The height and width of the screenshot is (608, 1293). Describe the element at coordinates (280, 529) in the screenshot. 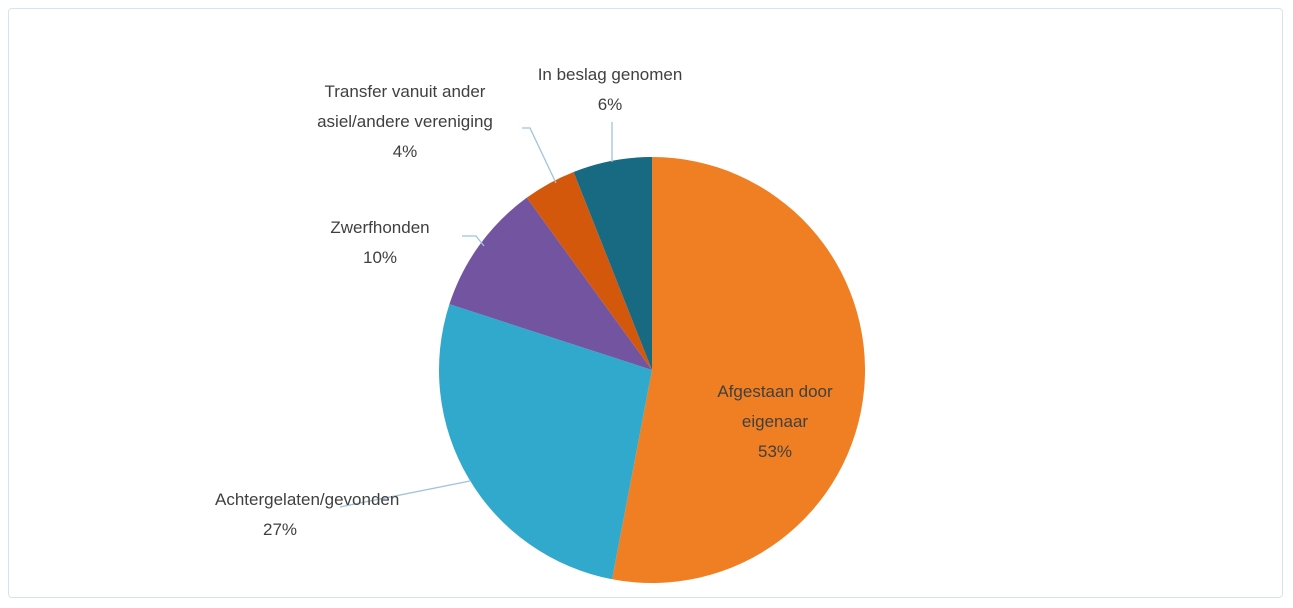

I see `value-label: 27%` at that location.